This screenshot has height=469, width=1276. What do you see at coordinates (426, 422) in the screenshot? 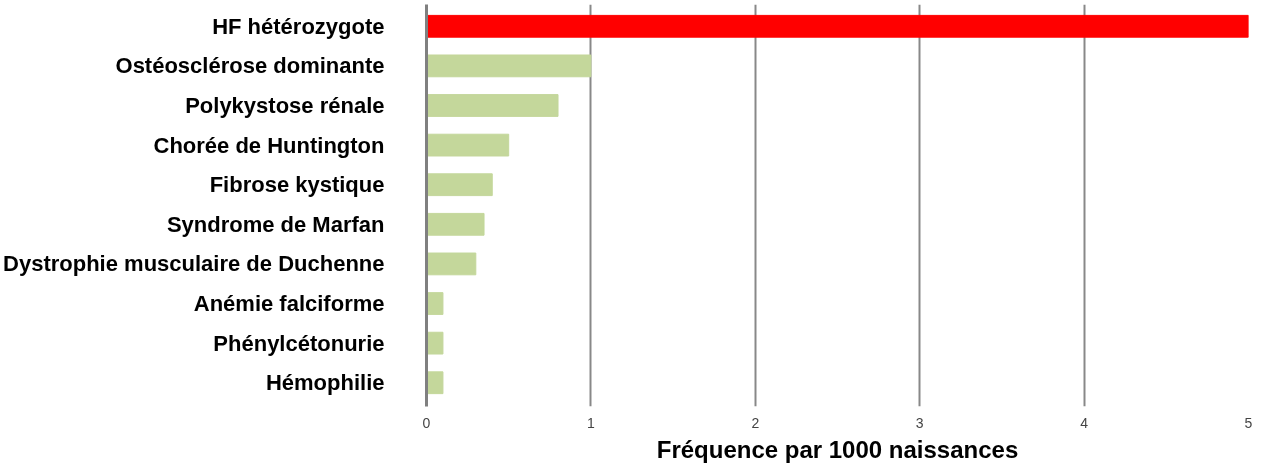
I see `x-tick-label: 0` at bounding box center [426, 422].